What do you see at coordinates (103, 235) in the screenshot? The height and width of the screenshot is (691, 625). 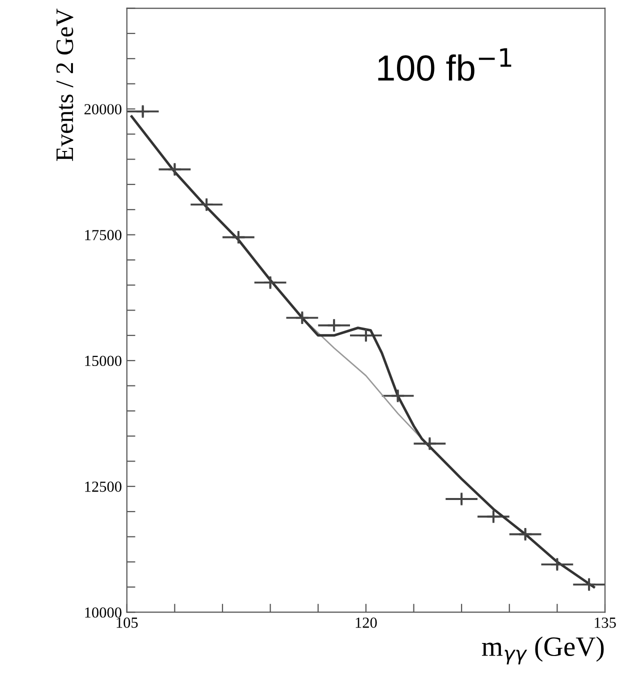 I see `y-tick-label: 17500` at bounding box center [103, 235].